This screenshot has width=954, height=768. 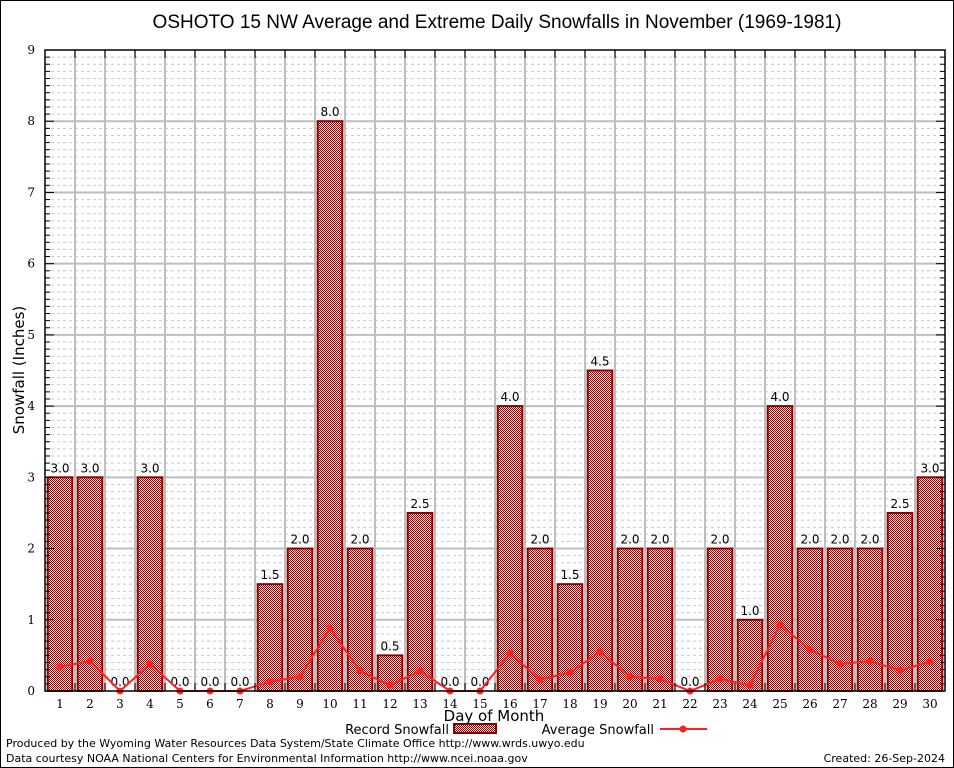 I want to click on y-axis-label: Snowfall (Inches), so click(x=19, y=370).